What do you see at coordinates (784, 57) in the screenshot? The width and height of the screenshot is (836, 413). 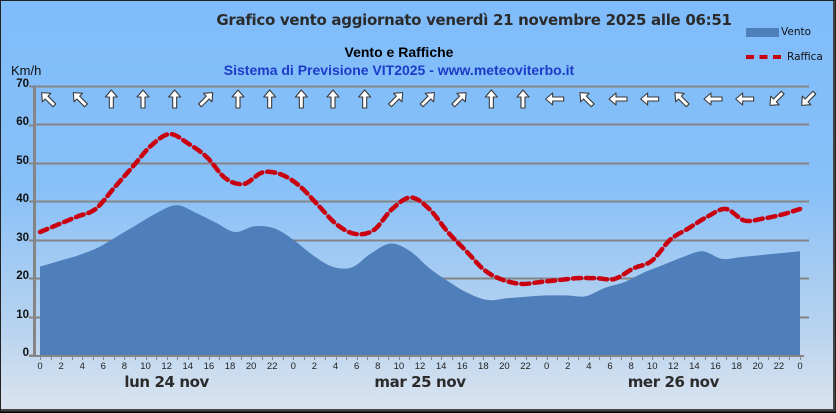 I see `legend-item-raffica: Raffica` at bounding box center [784, 57].